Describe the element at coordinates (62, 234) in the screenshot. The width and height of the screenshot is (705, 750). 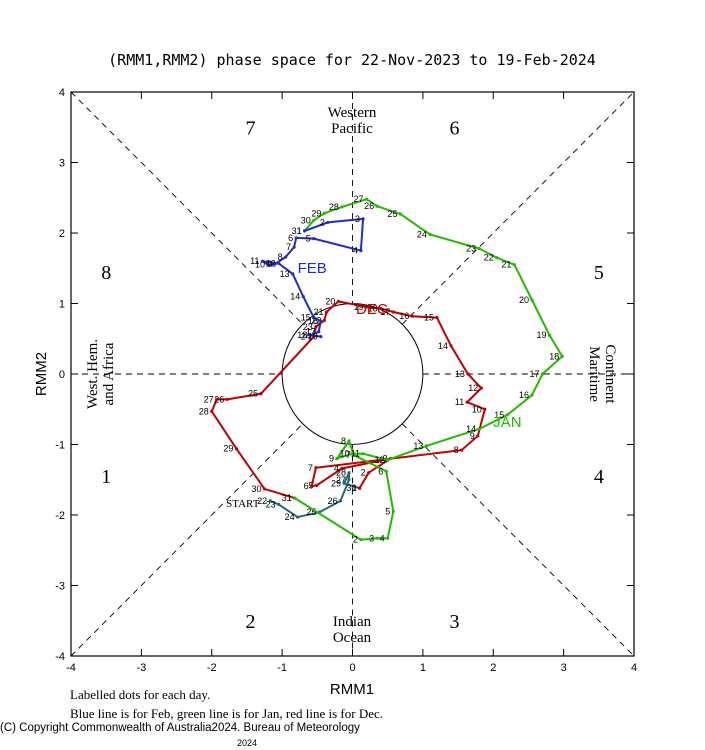
I see `y-tick-label: 2` at that location.